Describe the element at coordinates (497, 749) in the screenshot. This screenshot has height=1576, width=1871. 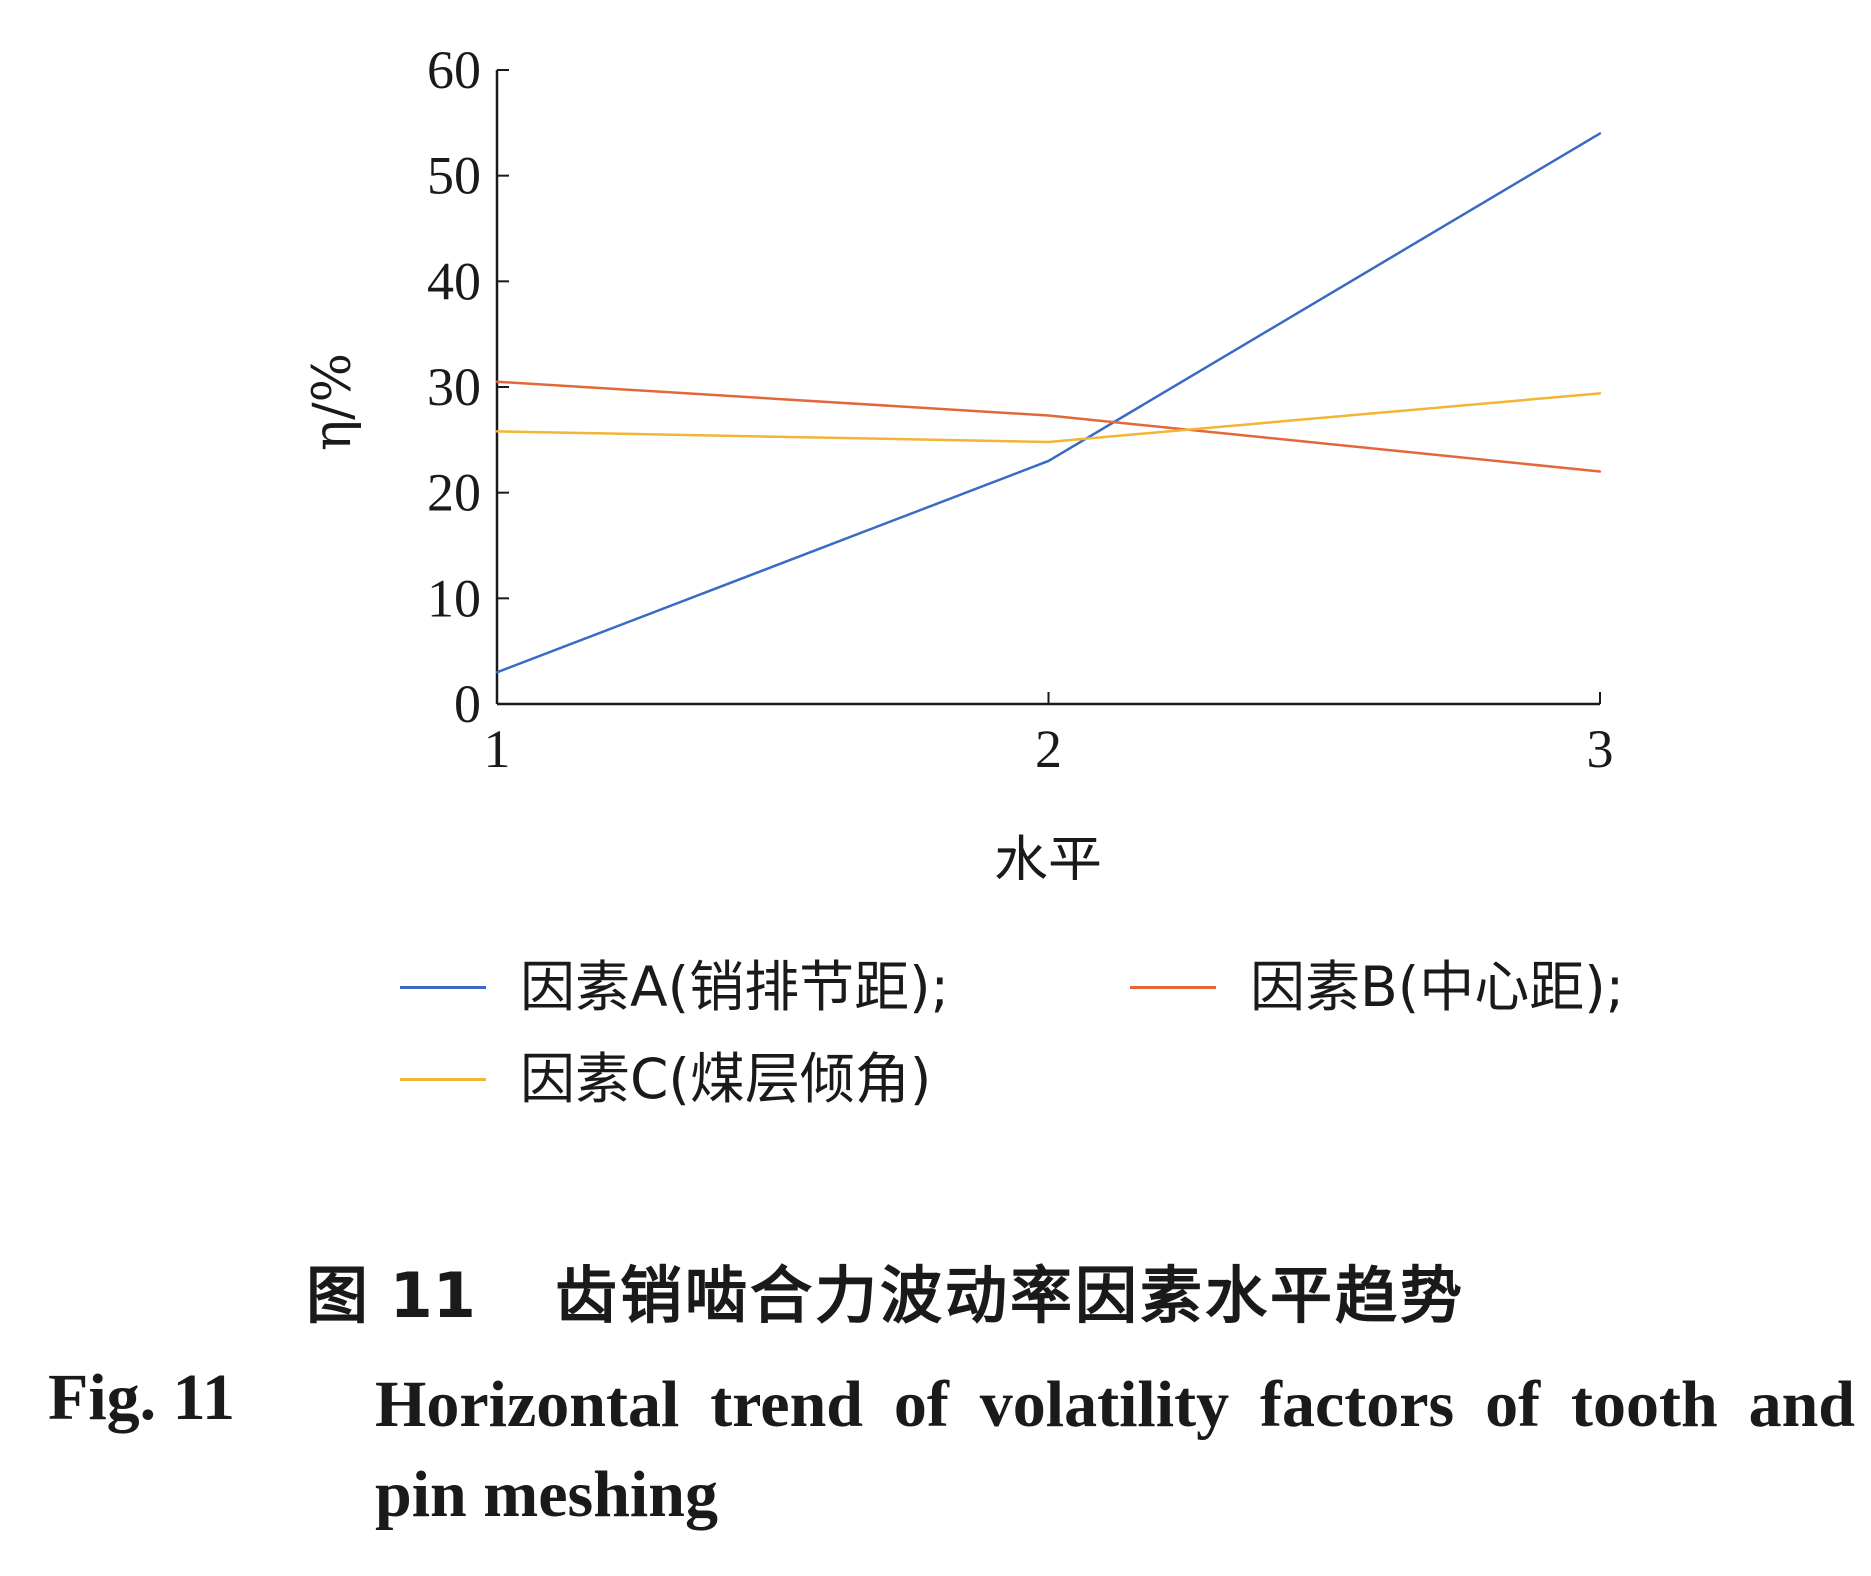
I see `x-tick-label-0: 1` at that location.